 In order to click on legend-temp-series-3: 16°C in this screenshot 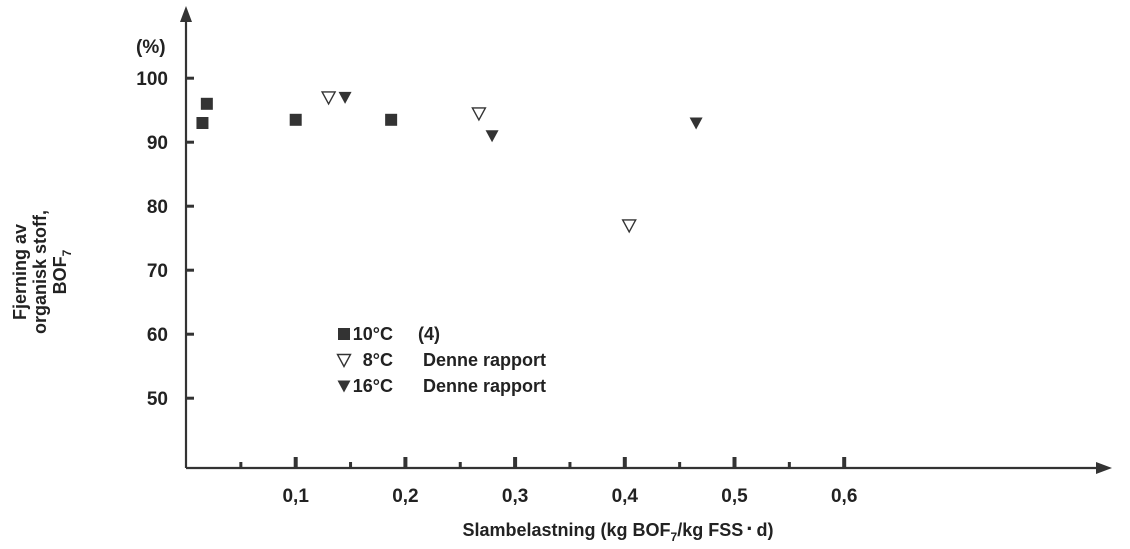, I will do `click(373, 386)`.